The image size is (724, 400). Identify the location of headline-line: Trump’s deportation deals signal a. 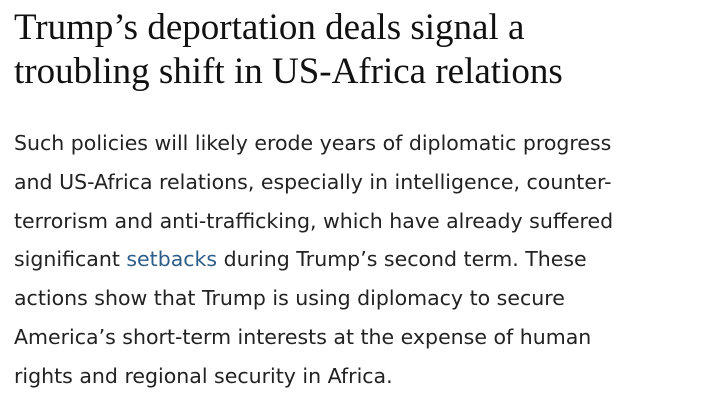
(269, 27).